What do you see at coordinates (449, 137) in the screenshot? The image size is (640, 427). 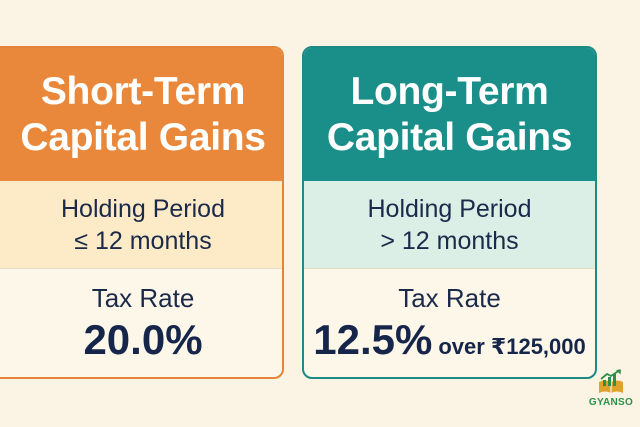 I see `long-term-title-line2: Capital Gains` at bounding box center [449, 137].